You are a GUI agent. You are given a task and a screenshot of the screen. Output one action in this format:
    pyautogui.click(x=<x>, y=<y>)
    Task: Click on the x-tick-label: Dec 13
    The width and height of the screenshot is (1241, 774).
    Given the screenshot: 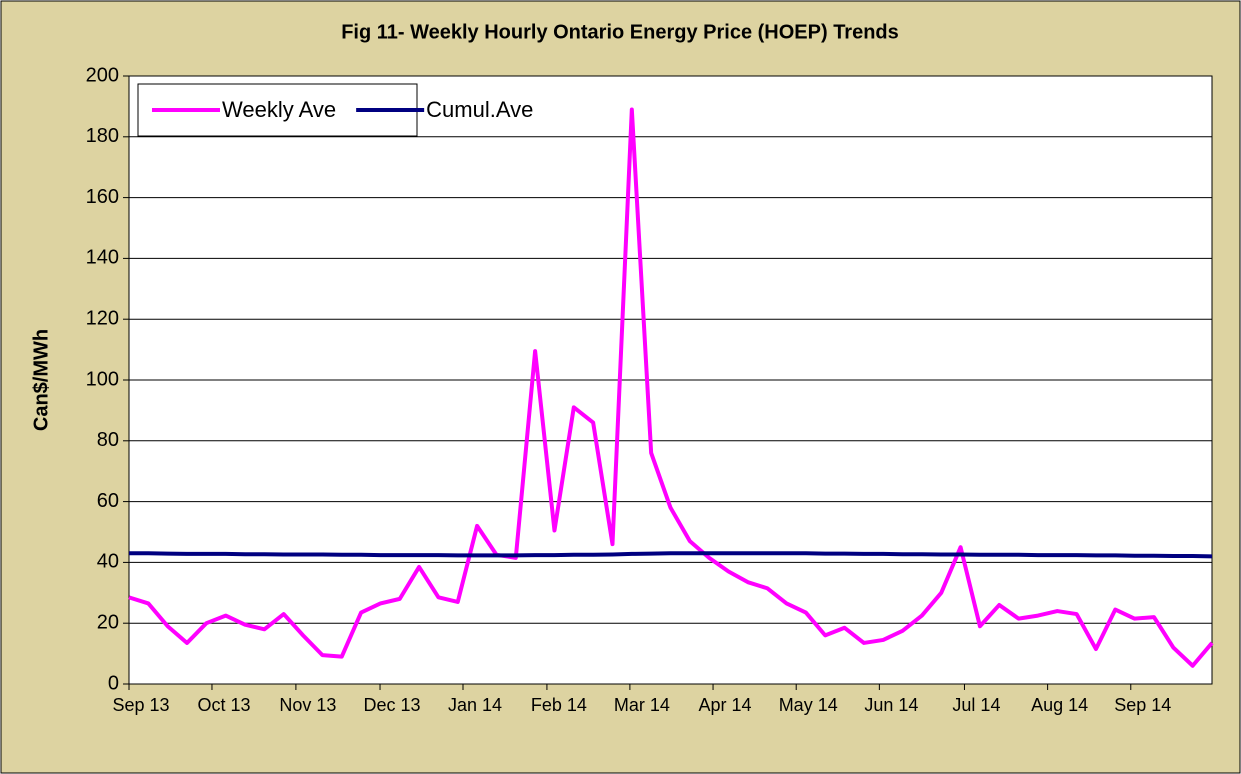 What is the action you would take?
    pyautogui.click(x=392, y=705)
    